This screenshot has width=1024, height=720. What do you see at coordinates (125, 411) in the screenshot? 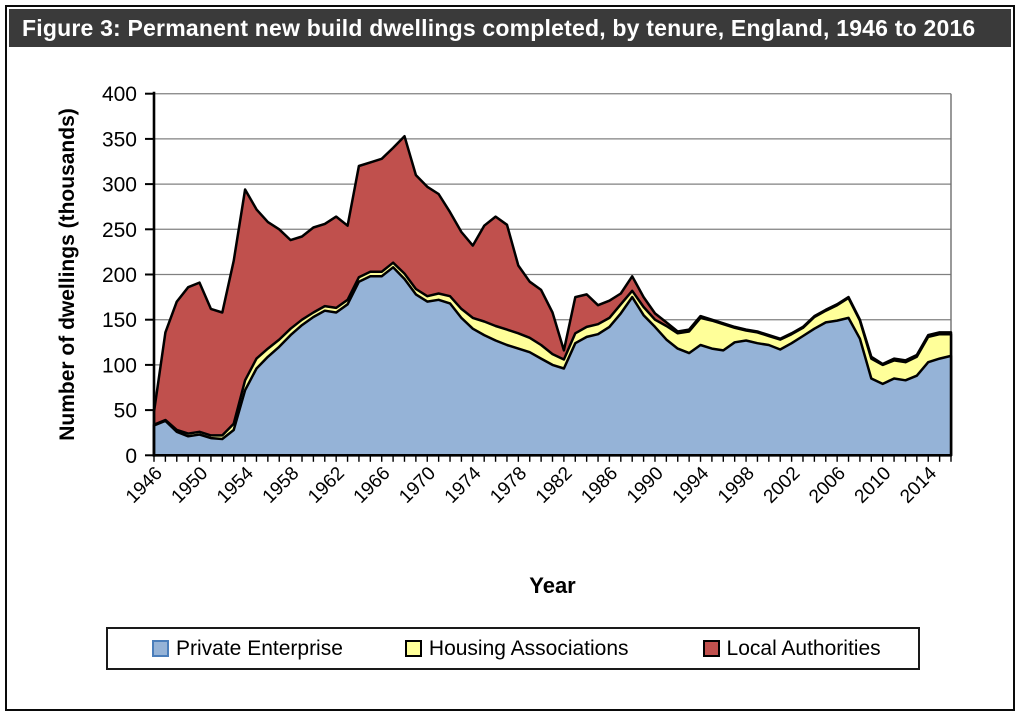
I see `y-tick-label-50: 50` at bounding box center [125, 411].